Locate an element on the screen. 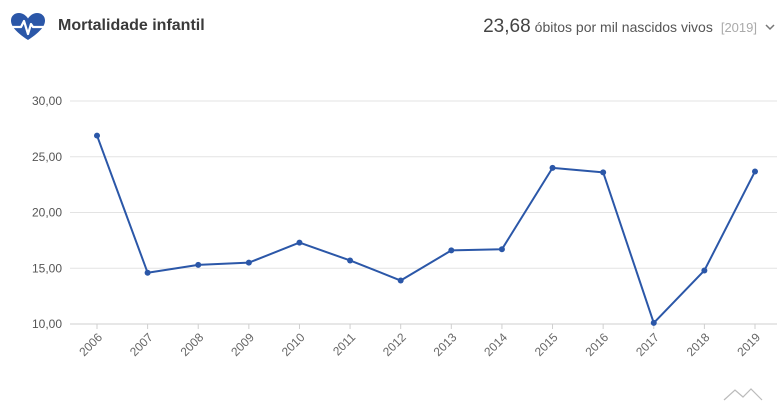  x-tick-label: 2019 is located at coordinates (748, 344).